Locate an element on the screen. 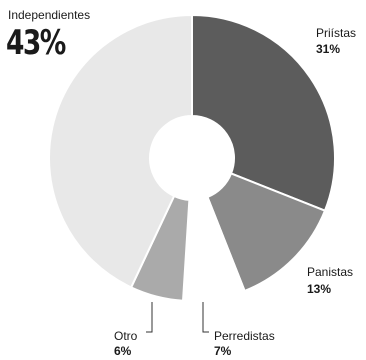 This screenshot has width=366, height=360. label-otro-name: Otro is located at coordinates (126, 336).